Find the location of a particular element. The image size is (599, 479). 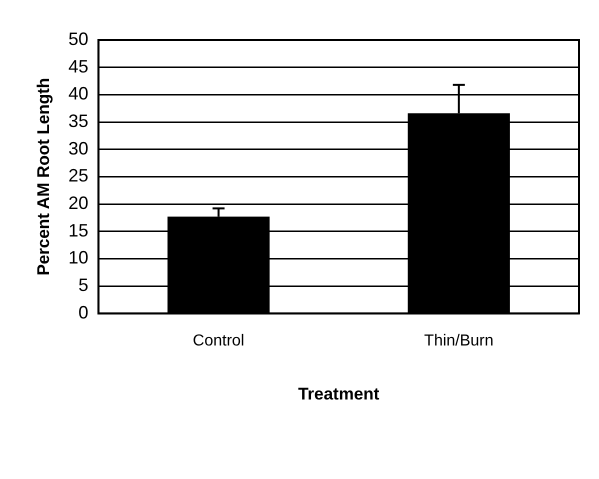

y-tick-label: 45 is located at coordinates (78, 66).